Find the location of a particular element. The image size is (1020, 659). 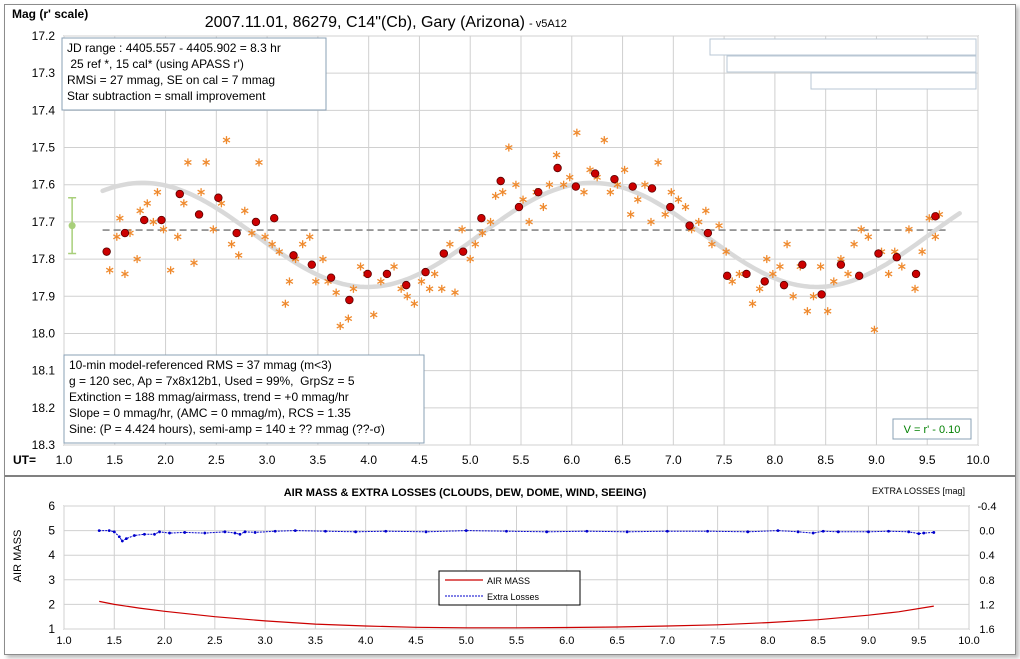

chart-title-suffix: - v5A12 is located at coordinates (548, 24).